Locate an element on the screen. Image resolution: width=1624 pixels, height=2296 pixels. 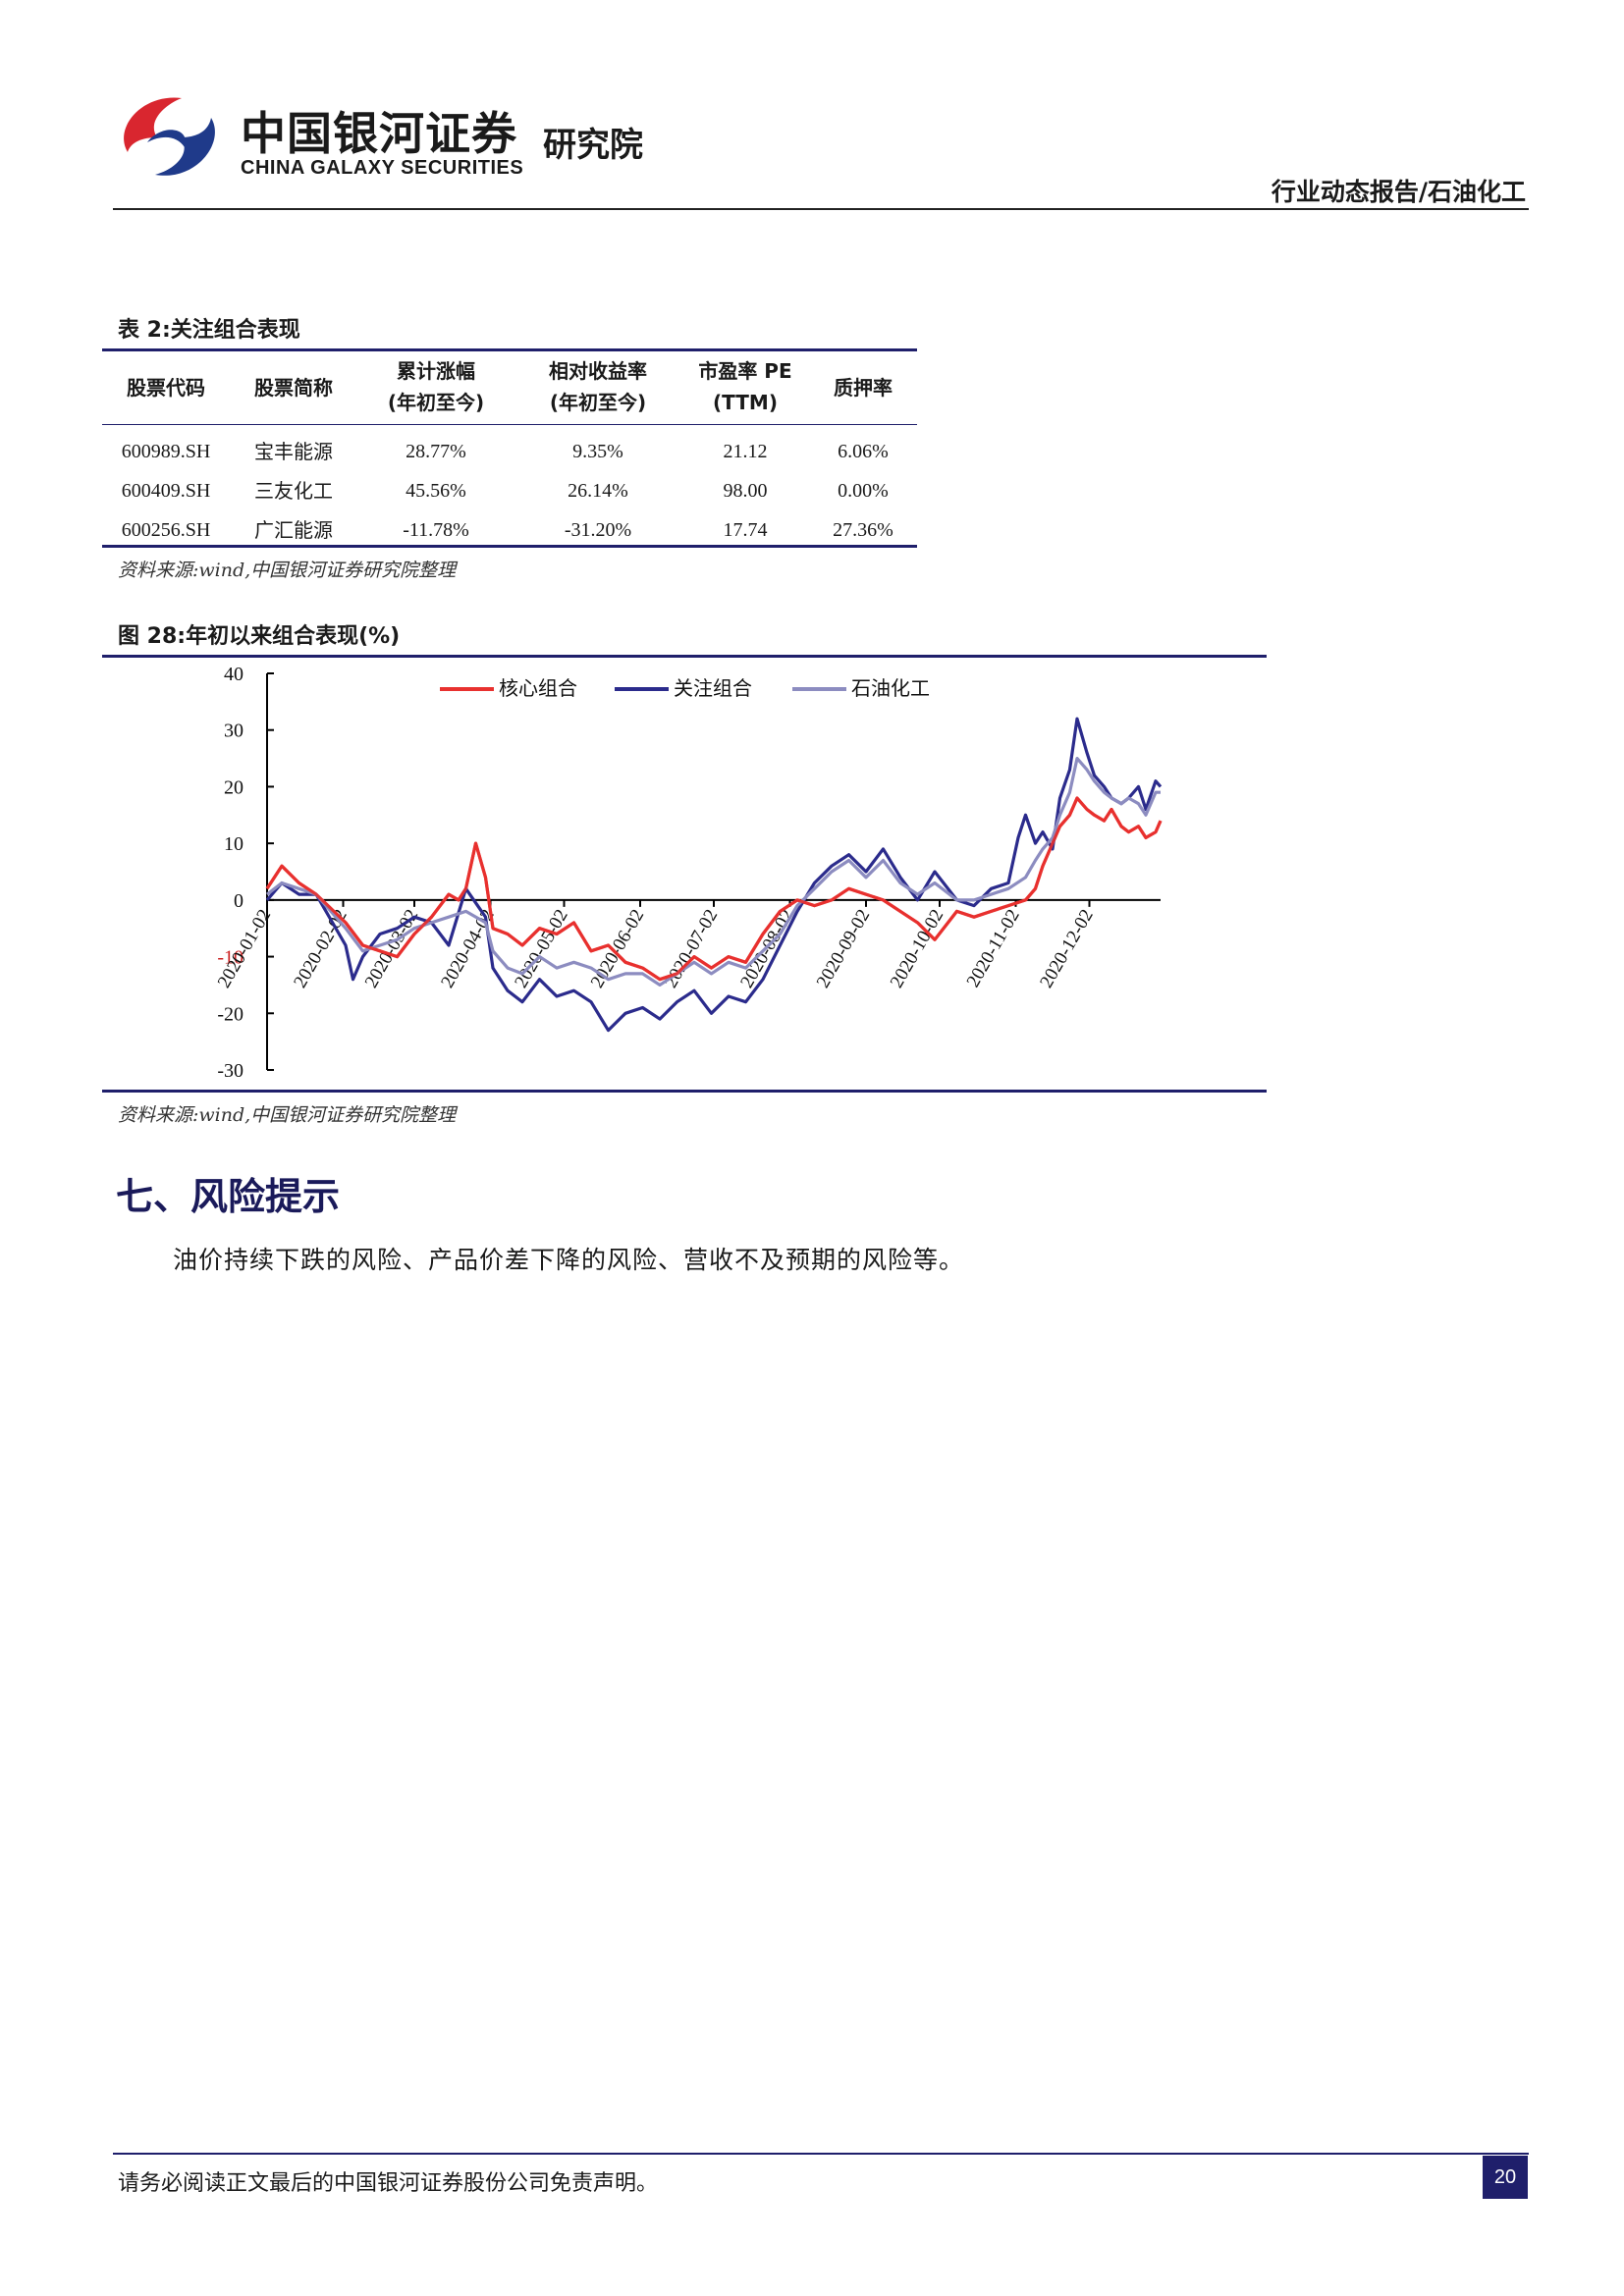
x-tick-label: 2020-11-02 is located at coordinates (993, 948).